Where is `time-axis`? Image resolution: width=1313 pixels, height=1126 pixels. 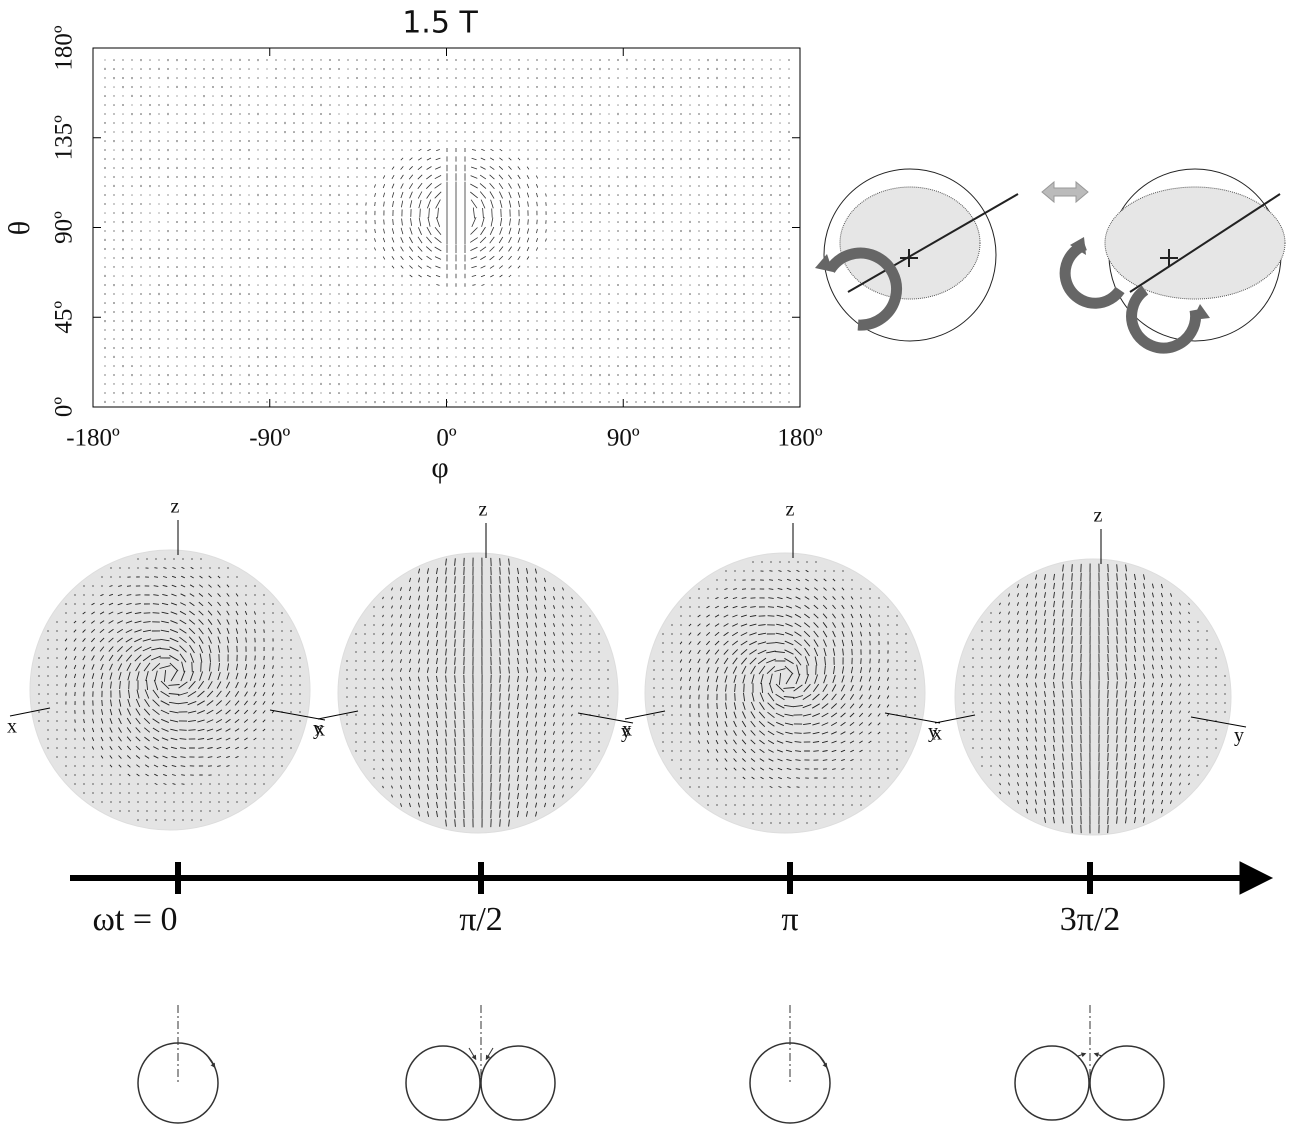 time-axis is located at coordinates (672, 878).